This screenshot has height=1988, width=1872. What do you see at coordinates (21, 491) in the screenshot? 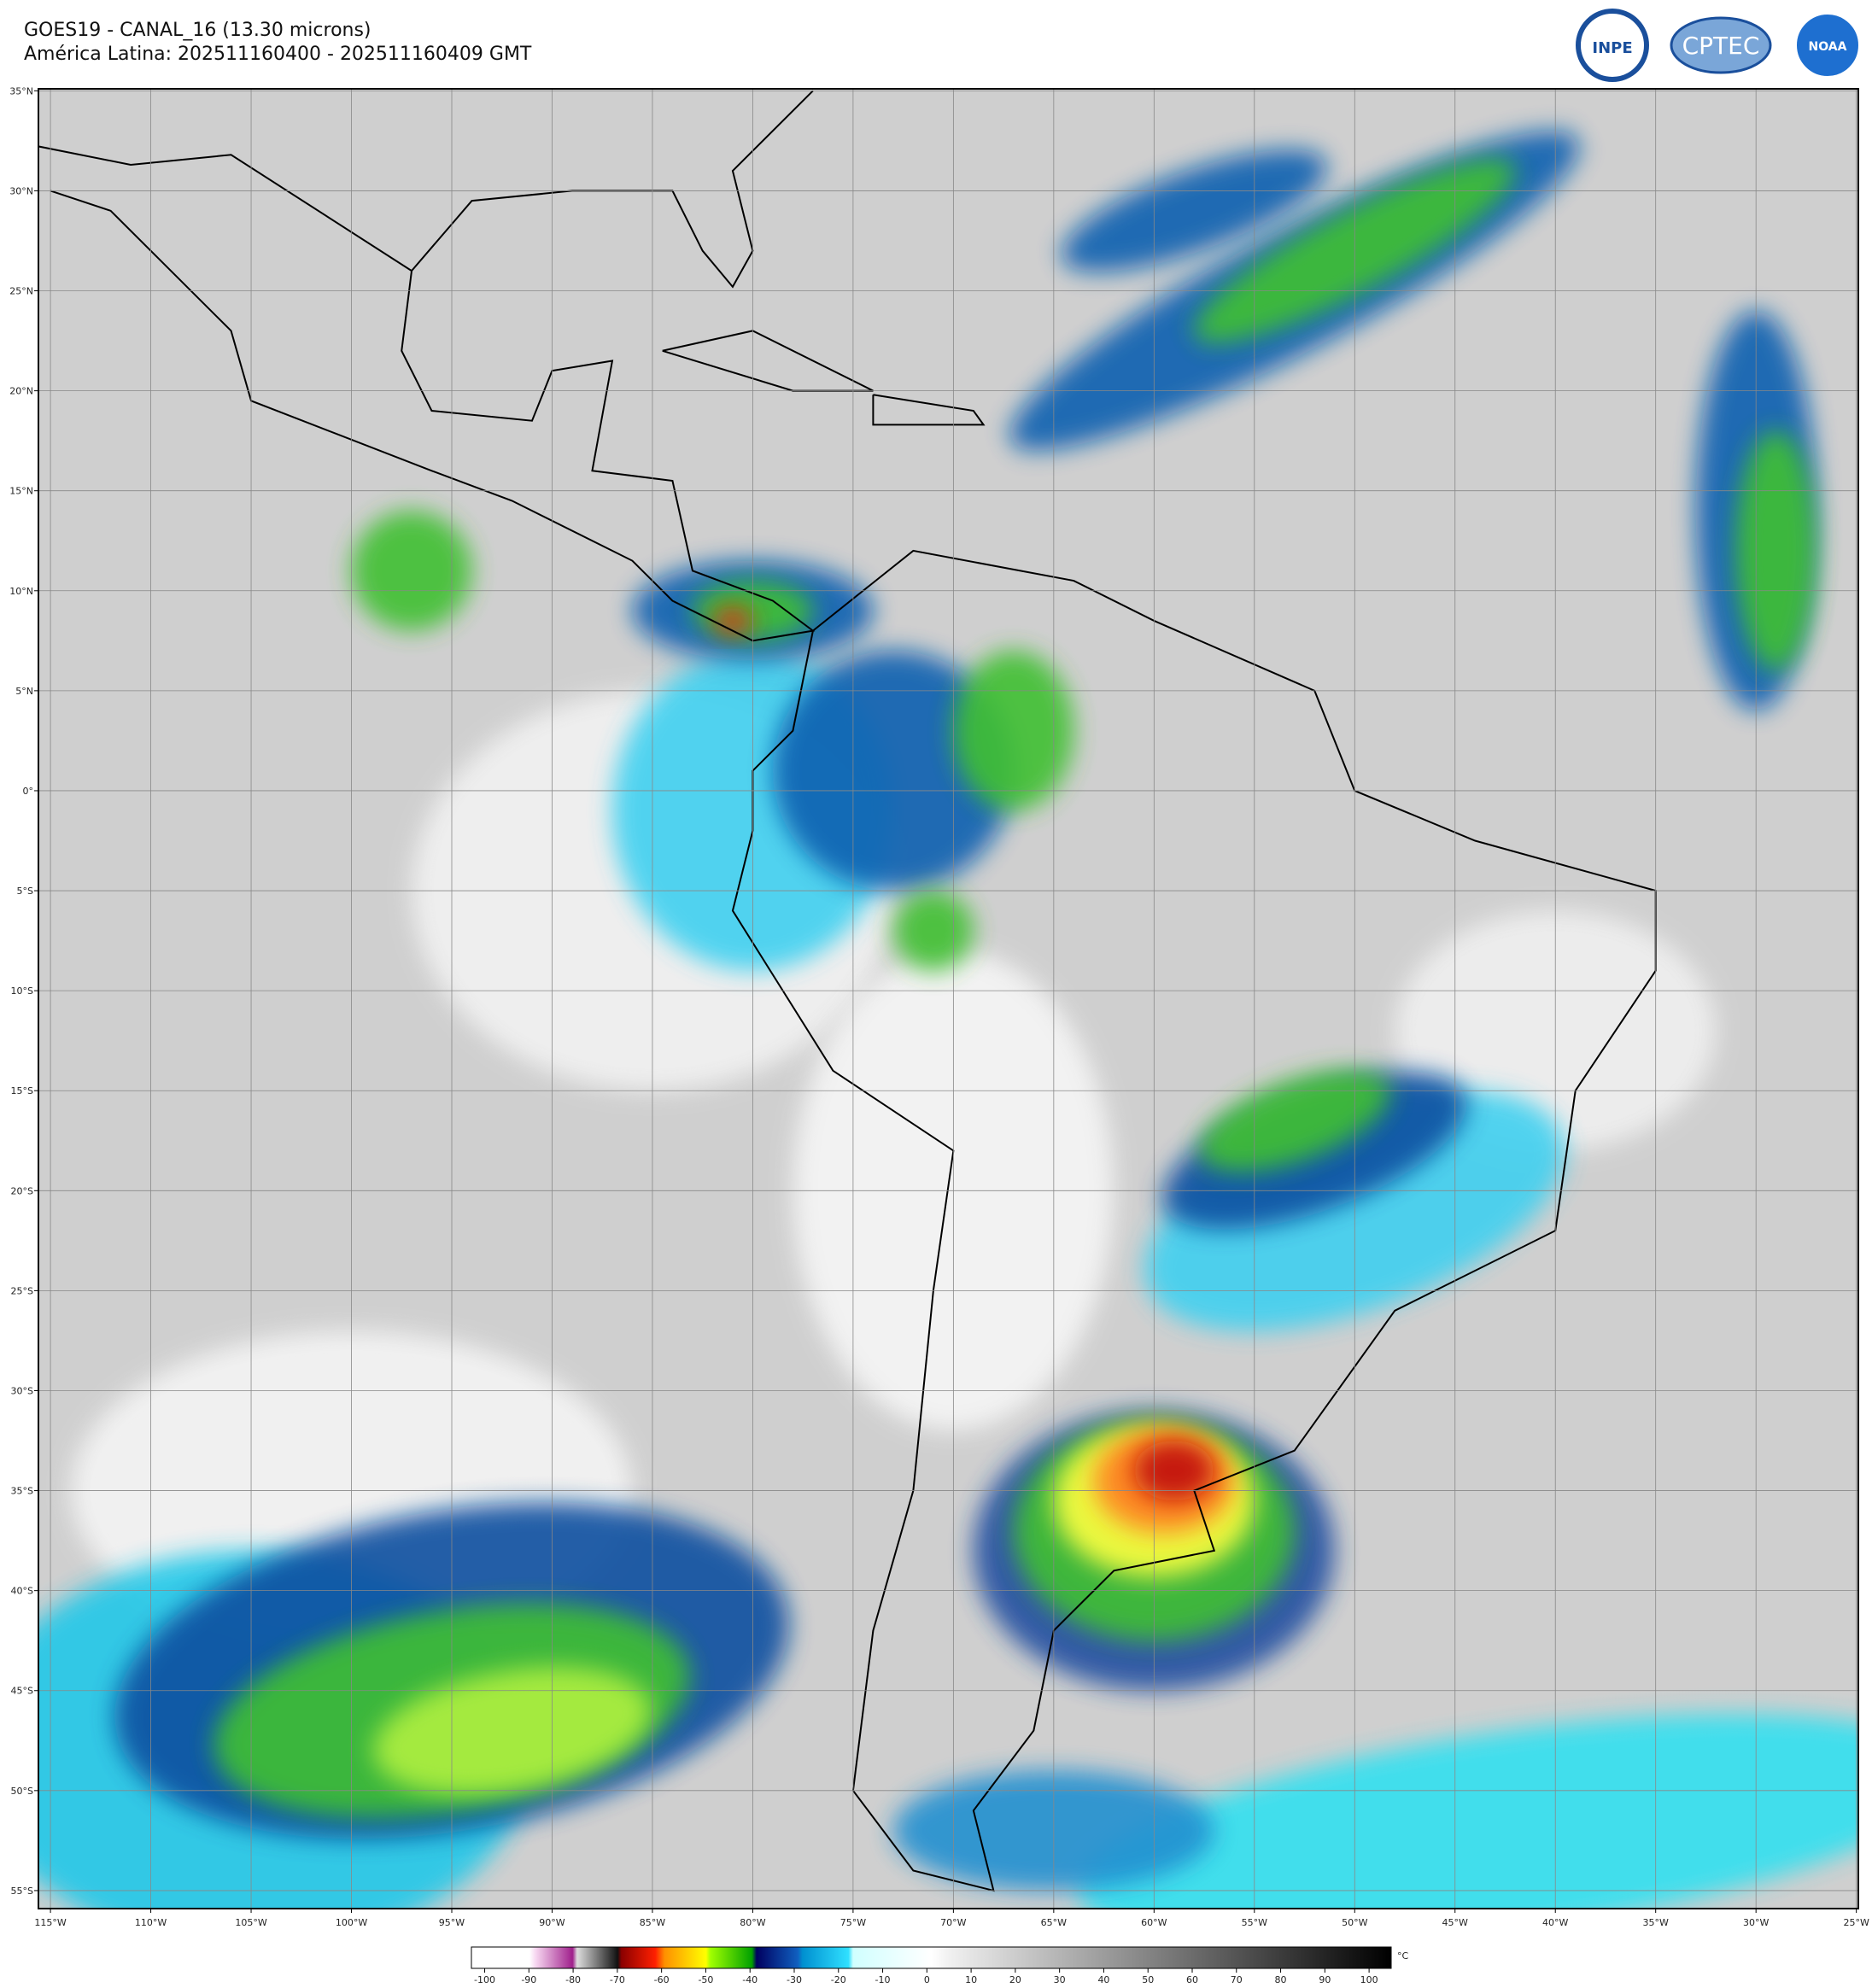
I see `y-tick-label: 15°N` at bounding box center [21, 491].